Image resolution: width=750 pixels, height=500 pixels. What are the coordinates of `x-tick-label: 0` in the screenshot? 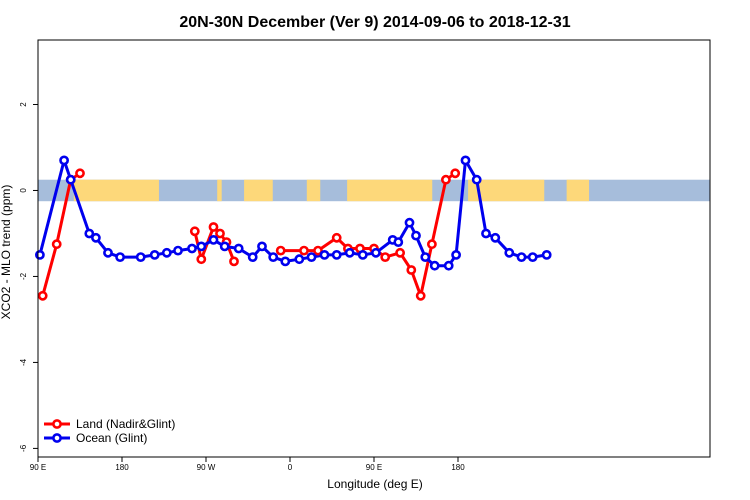 It's located at (290, 467).